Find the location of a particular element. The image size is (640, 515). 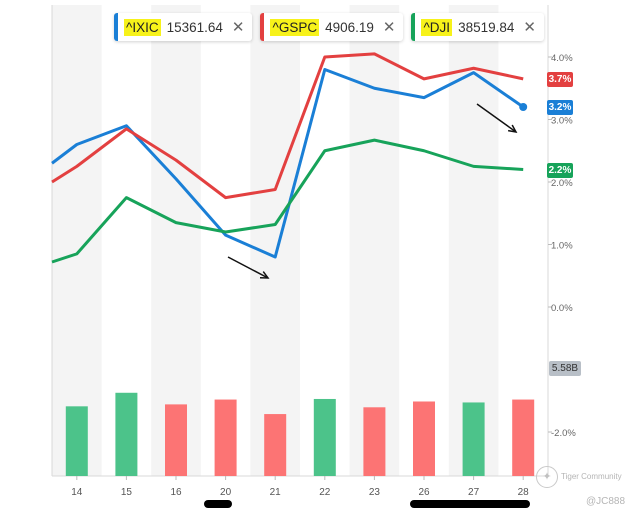

legend-chip-ixic: ^IXIC 15361.64 ✕ is located at coordinates (183, 27).